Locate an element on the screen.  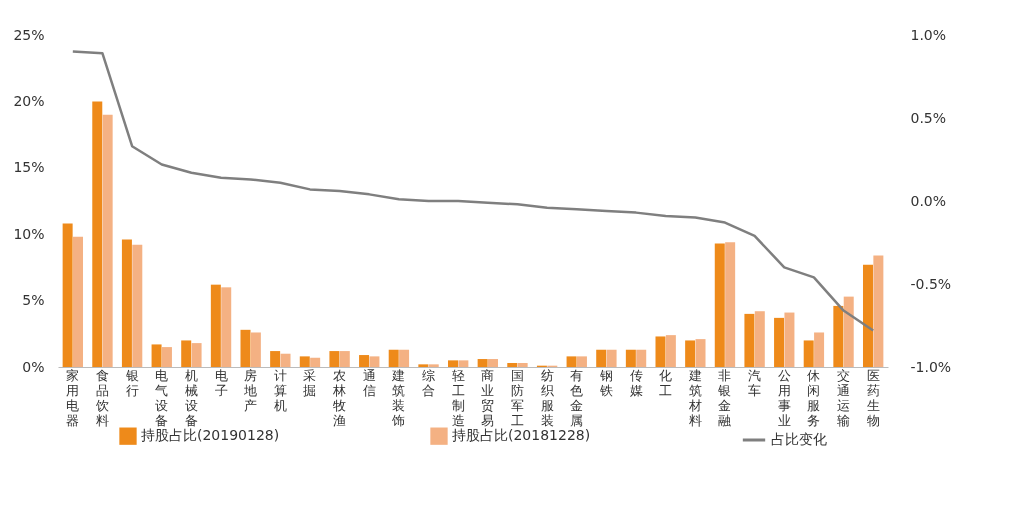
x-tick-label: 农林牧渔 is located at coordinates (339, 397).